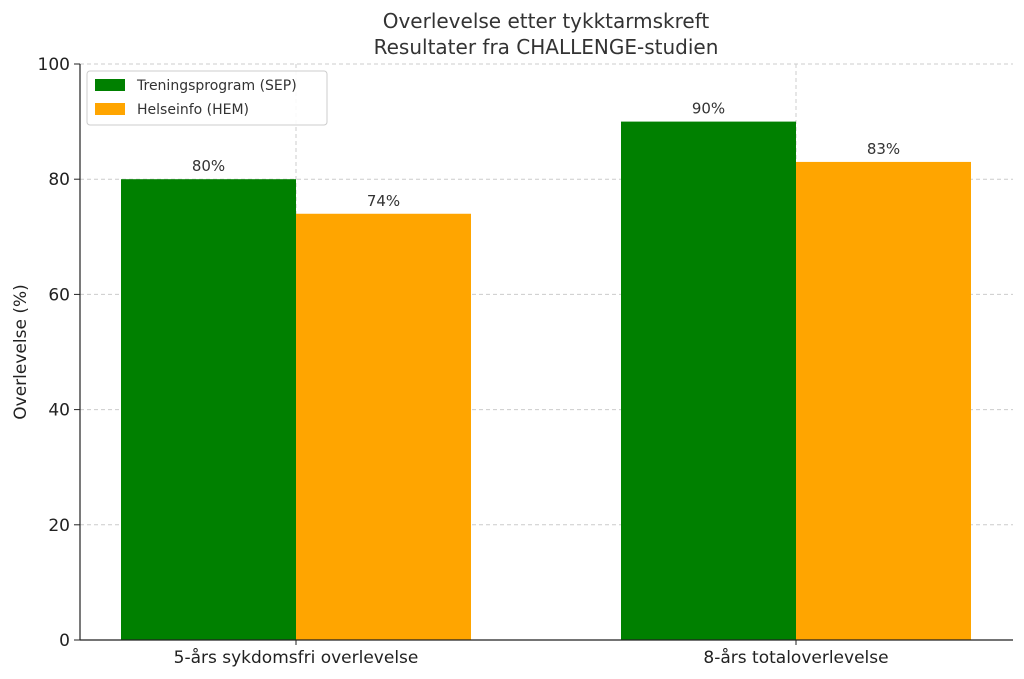 This screenshot has width=1024, height=679. Describe the element at coordinates (546, 47) in the screenshot. I see `chart-subtitle: Resultater fra CHALLENGE-studien` at that location.